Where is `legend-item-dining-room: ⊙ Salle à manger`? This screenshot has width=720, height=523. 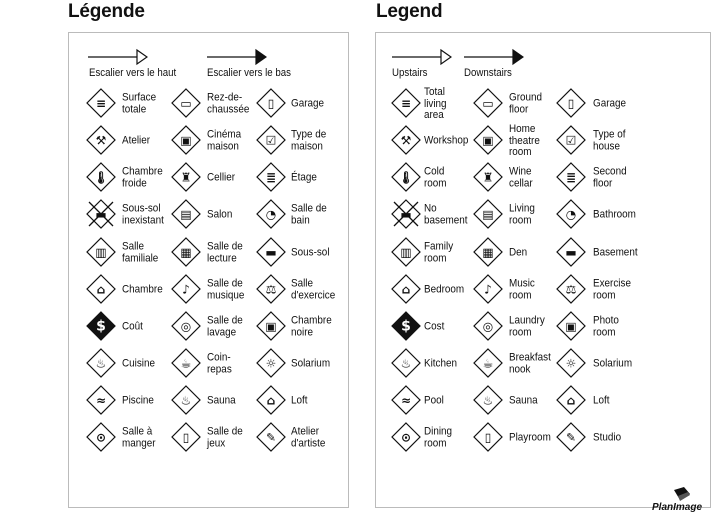
legend-item-dining-room: ⊙ Salle à manger is located at coordinates (134, 438).